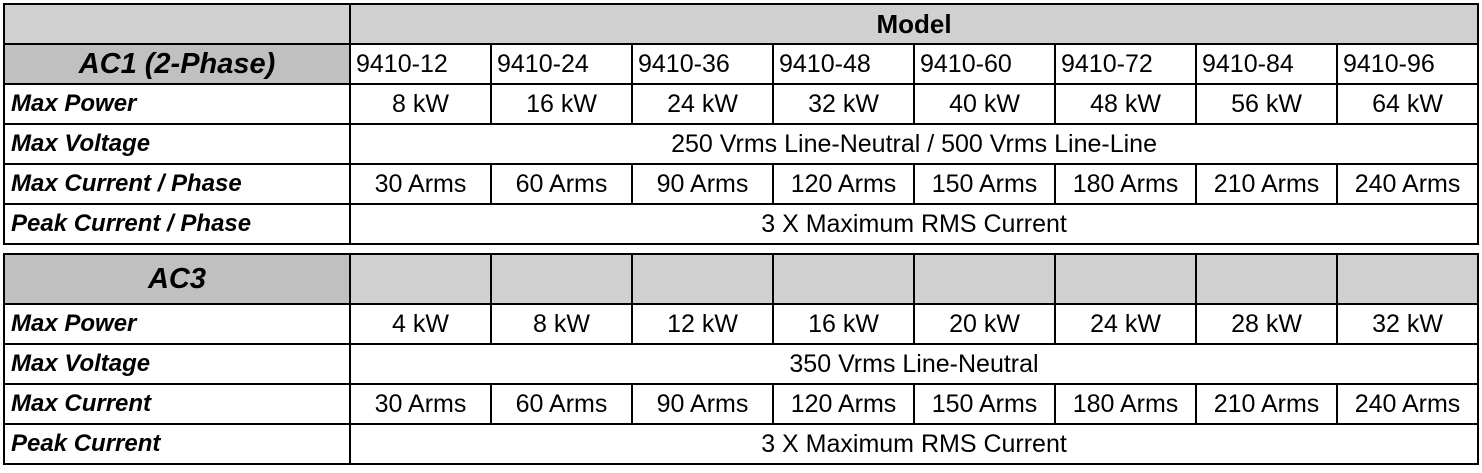  I want to click on ac3-section-title: AC3, so click(177, 279).